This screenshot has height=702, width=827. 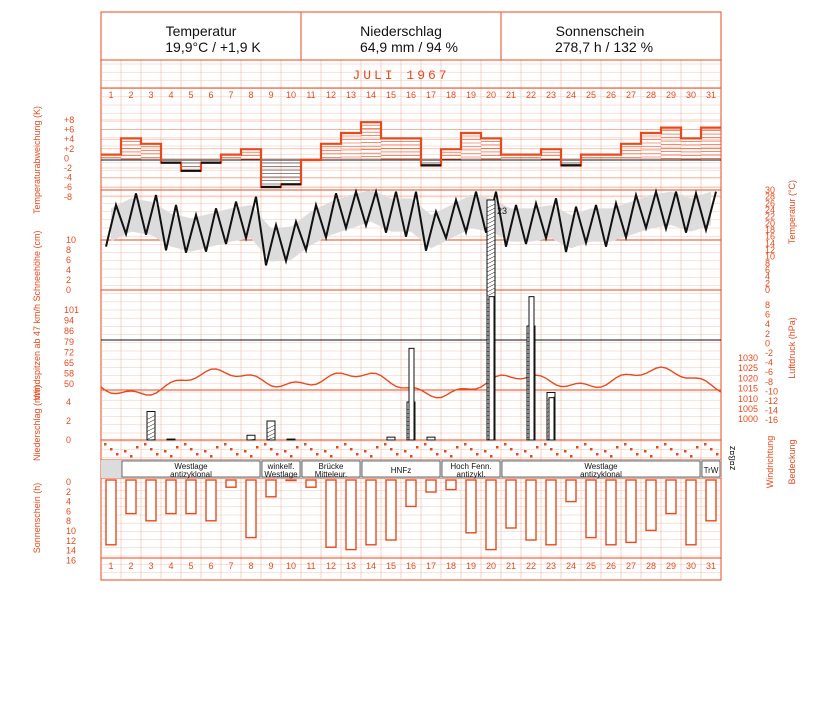 What do you see at coordinates (71, 240) in the screenshot?
I see `snow-tick: 10` at bounding box center [71, 240].